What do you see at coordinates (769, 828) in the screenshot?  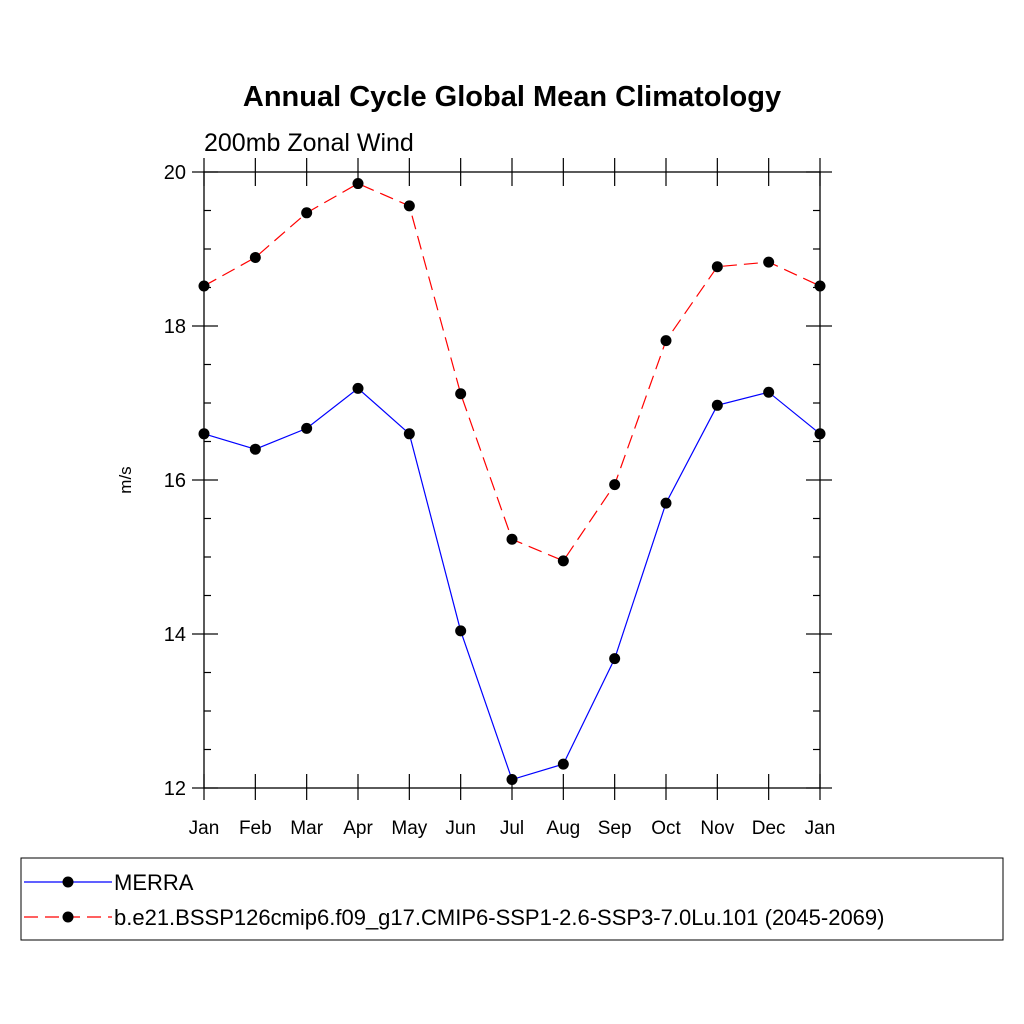 I see `x-tick-label: Dec` at bounding box center [769, 828].